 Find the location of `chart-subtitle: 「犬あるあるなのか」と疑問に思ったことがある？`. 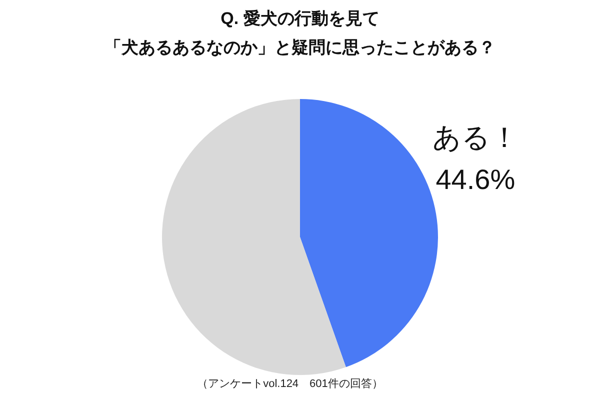

chart-subtitle: 「犬あるあるなのか」と疑問に思ったことがある？ is located at coordinates (300, 48).